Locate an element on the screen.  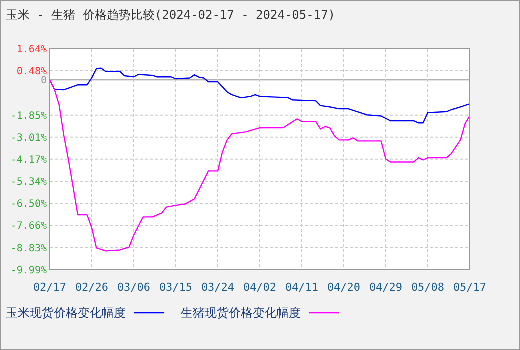
y-tick-label: -3.01% is located at coordinates (28, 138).